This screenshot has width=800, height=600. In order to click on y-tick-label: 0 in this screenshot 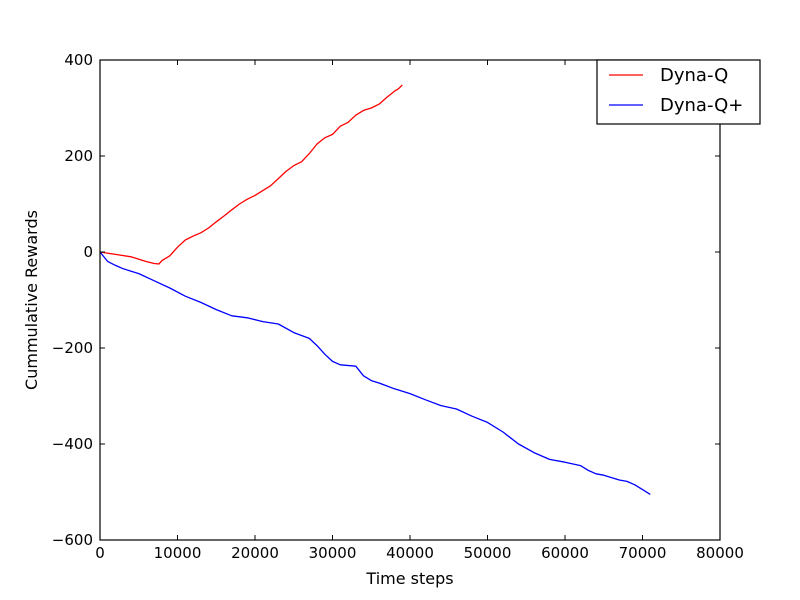, I will do `click(88, 252)`.